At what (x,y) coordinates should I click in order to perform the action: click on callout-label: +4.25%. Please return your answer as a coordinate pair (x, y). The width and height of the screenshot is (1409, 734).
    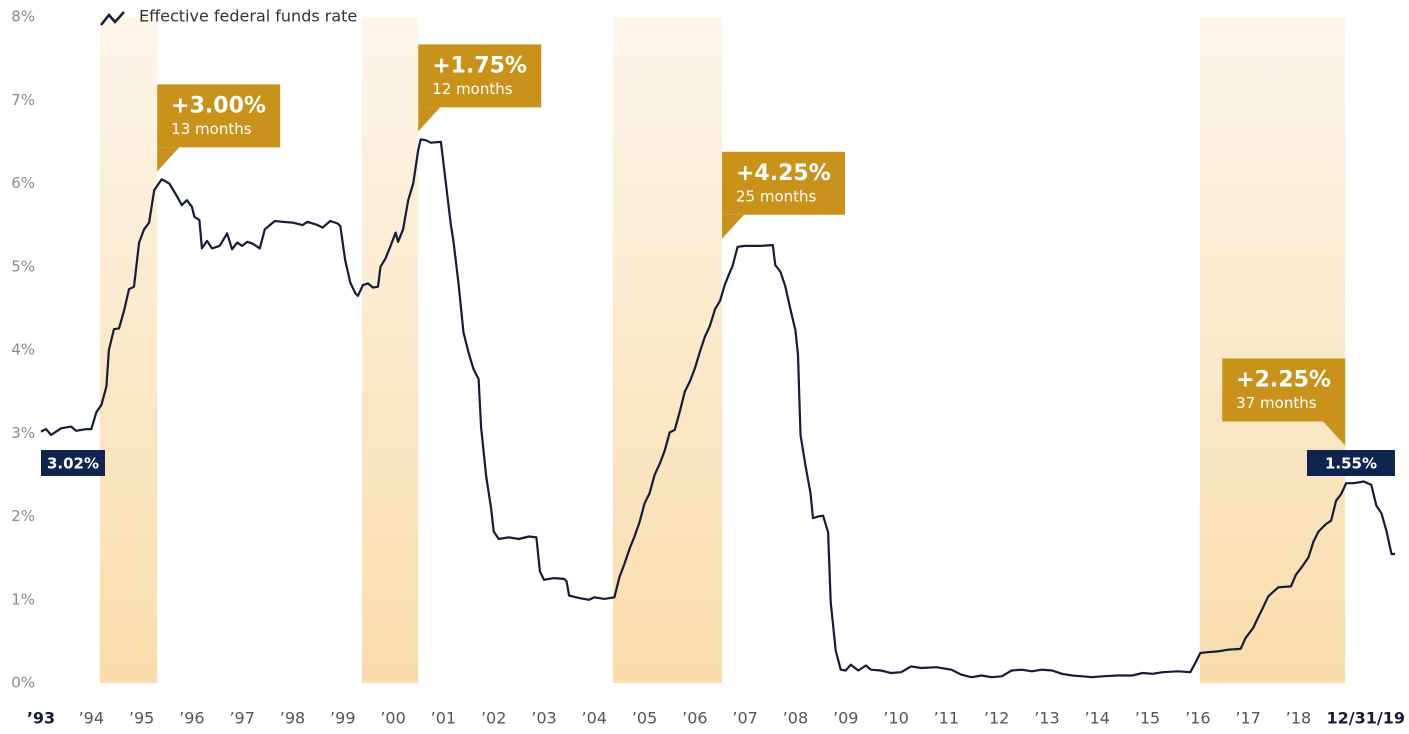
    Looking at the image, I should click on (783, 173).